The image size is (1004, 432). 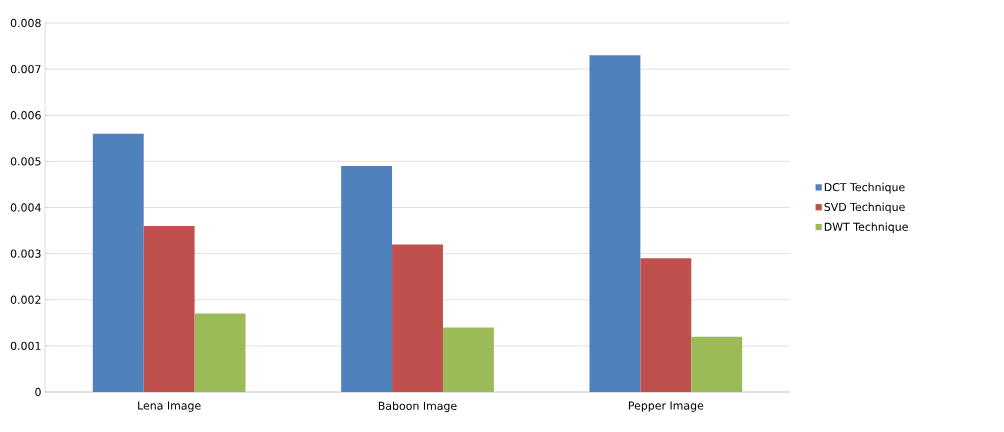 I want to click on x-tick-label: Lena Image, so click(x=169, y=406).